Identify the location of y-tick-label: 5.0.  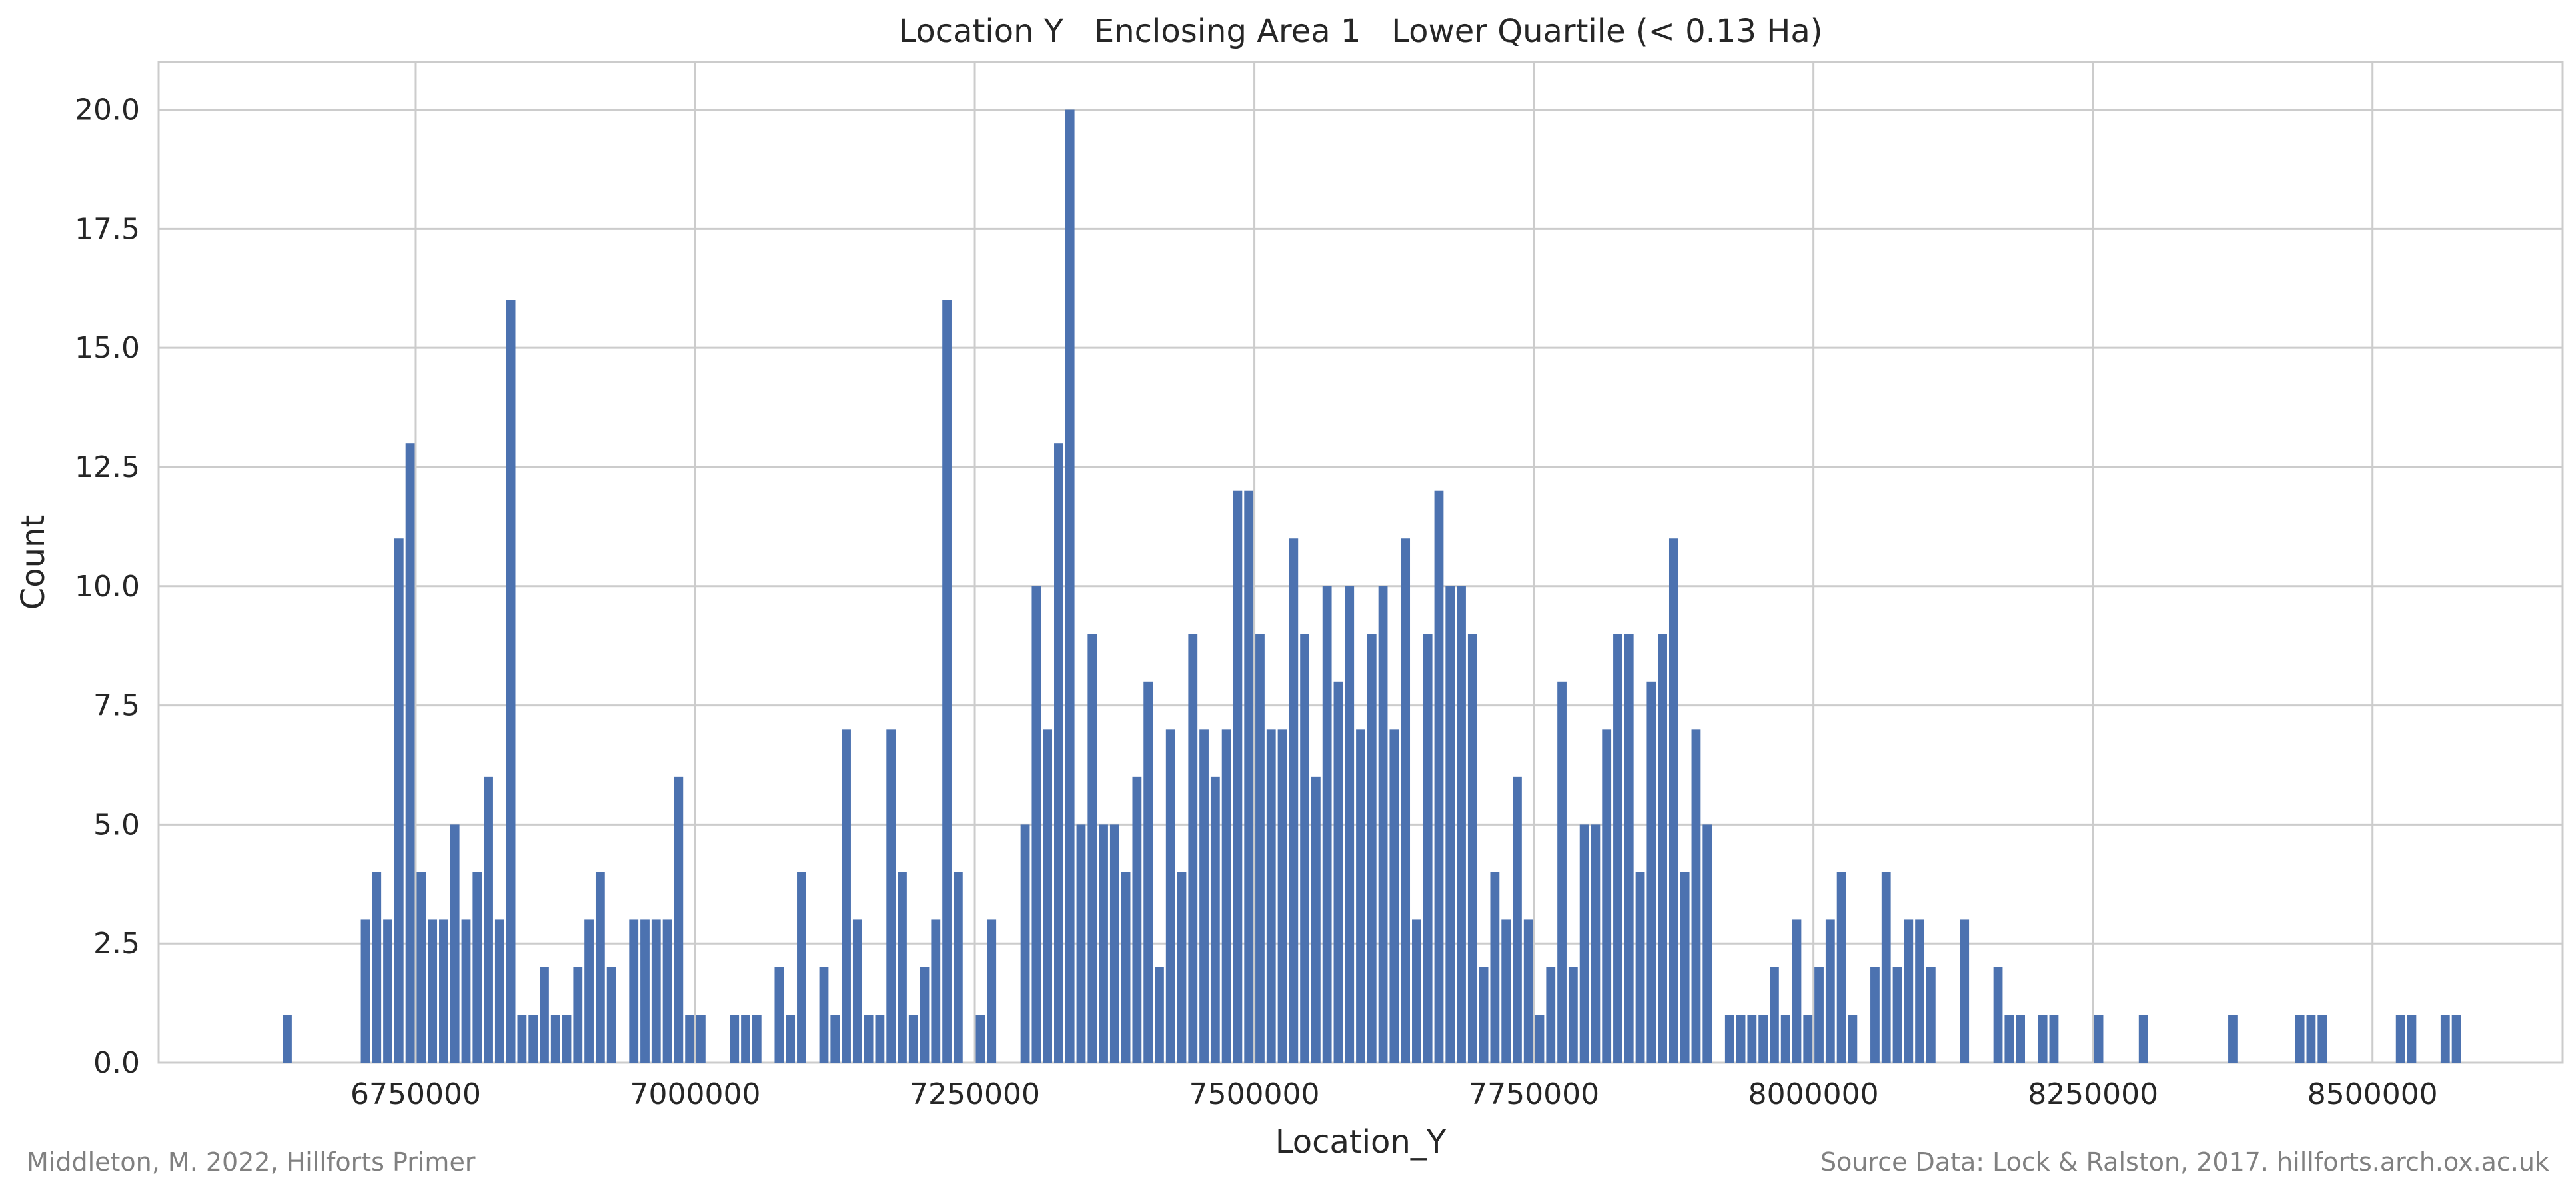
(116, 825).